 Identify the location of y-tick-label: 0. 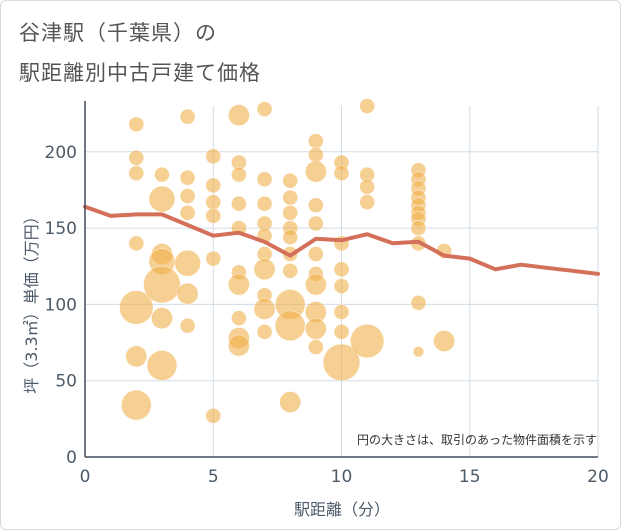
(71, 458).